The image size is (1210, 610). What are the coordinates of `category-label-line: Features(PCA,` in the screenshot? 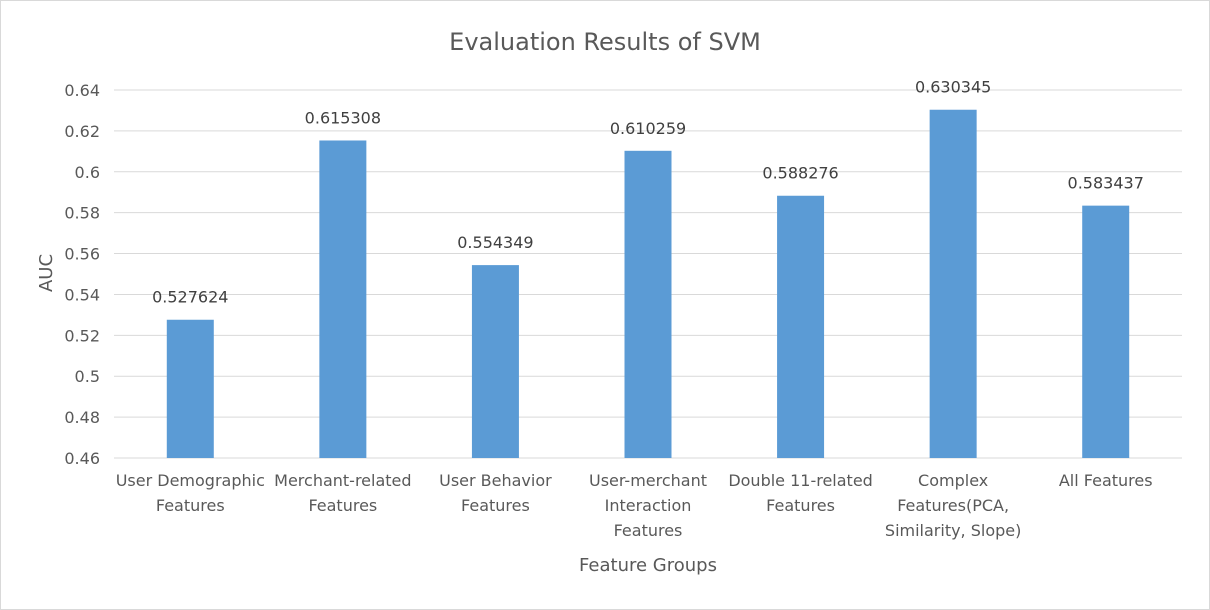 It's located at (953, 505).